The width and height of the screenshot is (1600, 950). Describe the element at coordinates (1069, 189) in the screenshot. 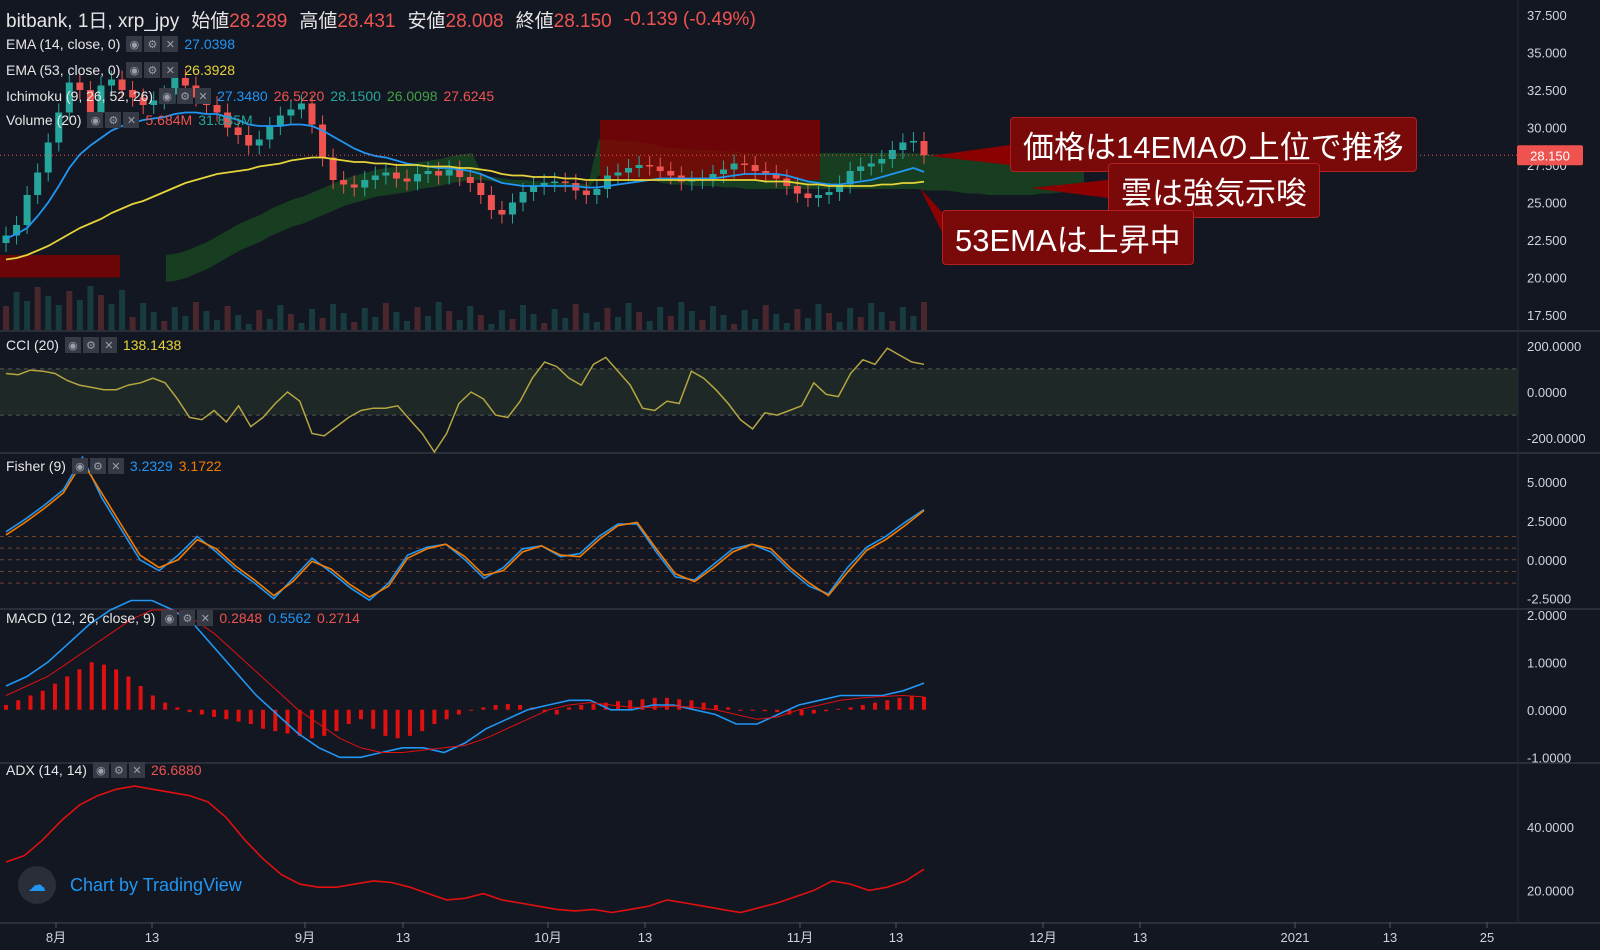

I see `annotation-pointer` at that location.